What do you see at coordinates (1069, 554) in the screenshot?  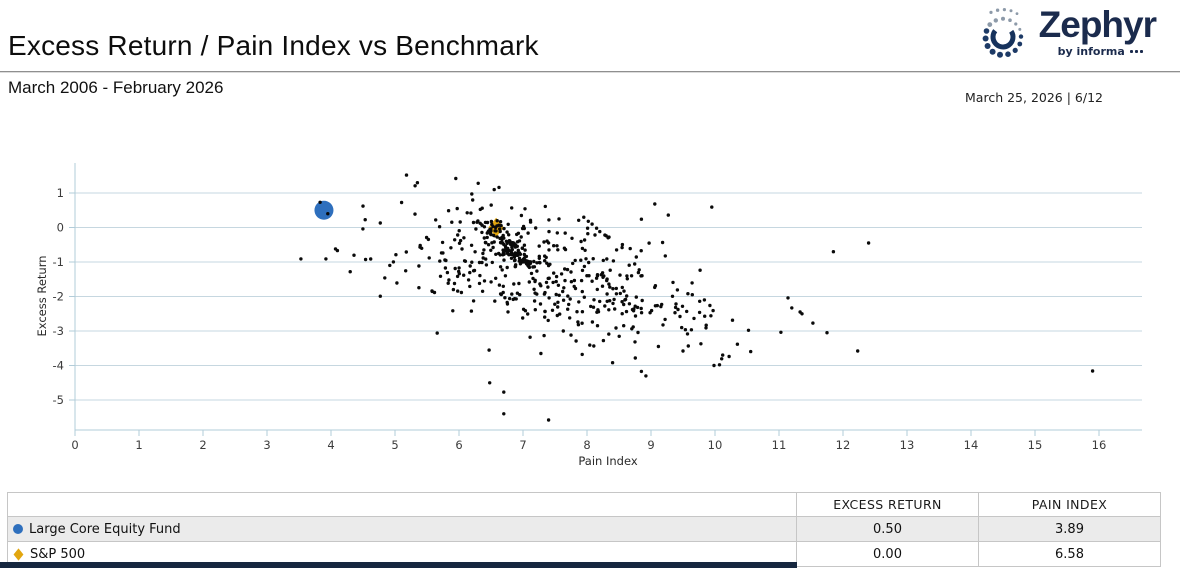 I see `benchmark-pain-index: 6.58` at bounding box center [1069, 554].